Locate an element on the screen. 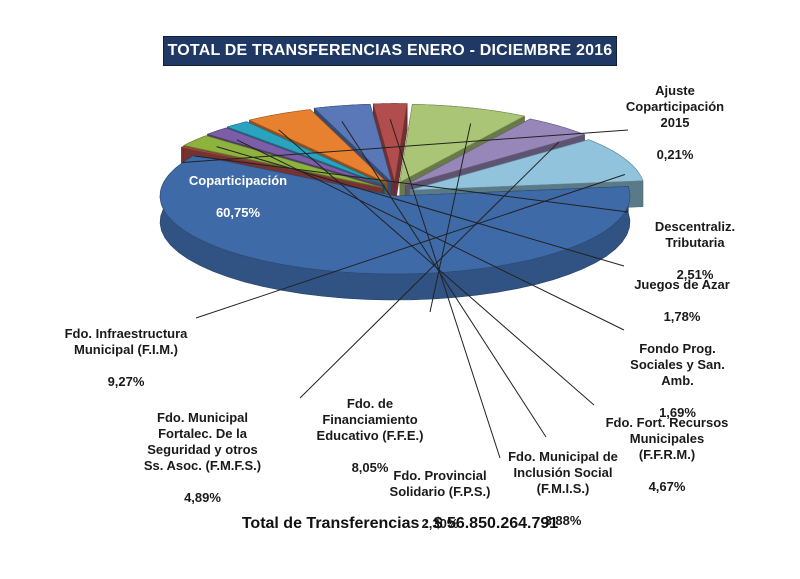  slice-label-fondo-prog: Fondo Prog. Sociales y San. Amb. 1,69% is located at coordinates (677, 381).